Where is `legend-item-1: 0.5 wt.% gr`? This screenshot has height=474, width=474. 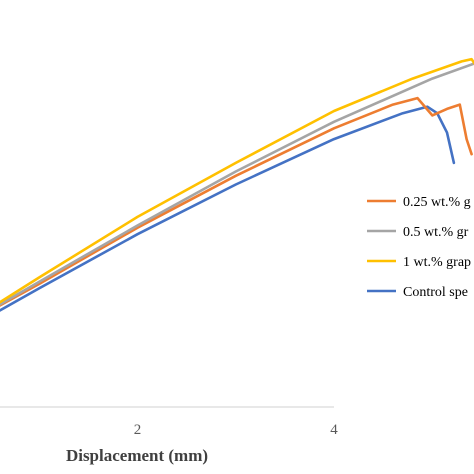
legend-item-1: 0.5 wt.% gr is located at coordinates (418, 232).